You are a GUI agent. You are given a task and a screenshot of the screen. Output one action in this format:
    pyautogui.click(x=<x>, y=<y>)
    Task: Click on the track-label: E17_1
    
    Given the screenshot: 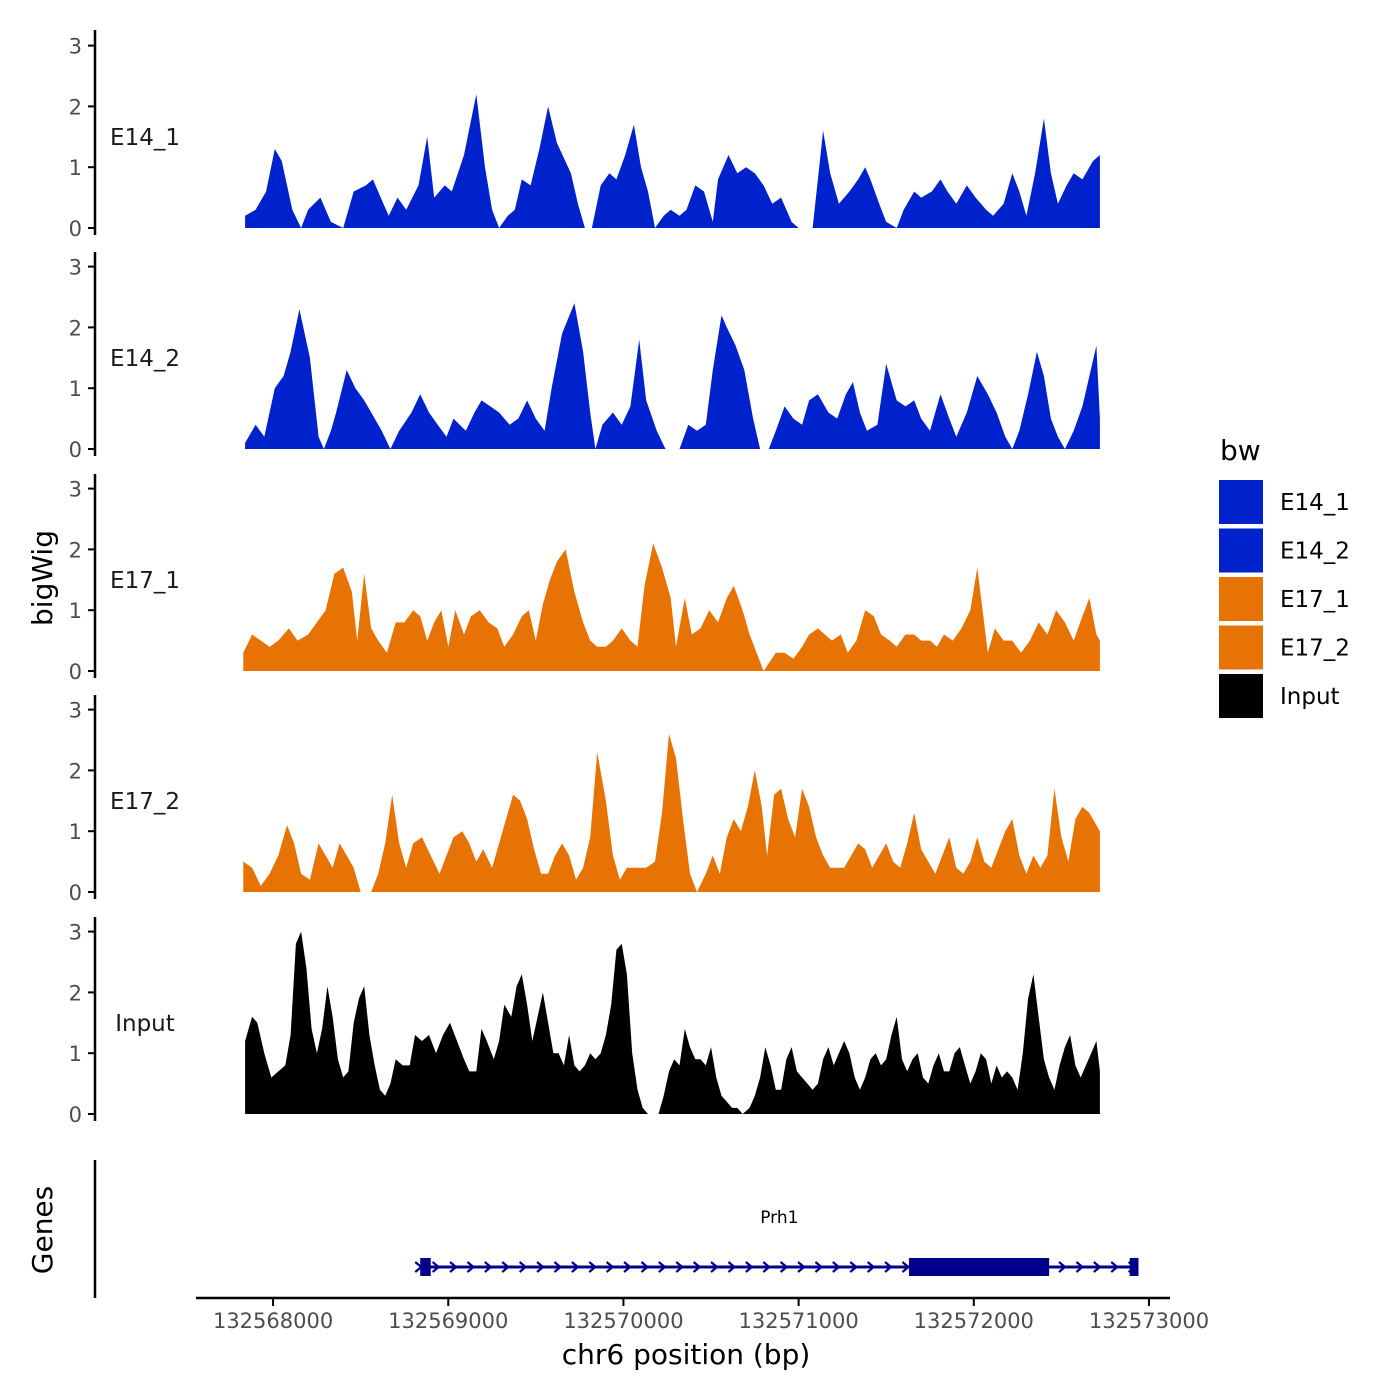 What is the action you would take?
    pyautogui.click(x=145, y=581)
    